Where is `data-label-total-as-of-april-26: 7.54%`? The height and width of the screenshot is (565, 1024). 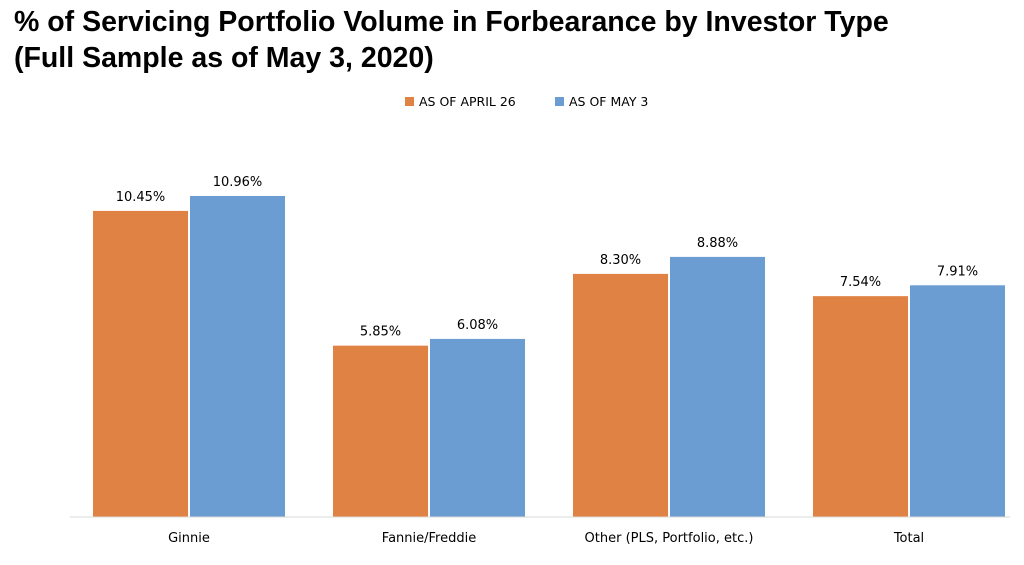 data-label-total-as-of-april-26: 7.54% is located at coordinates (860, 282).